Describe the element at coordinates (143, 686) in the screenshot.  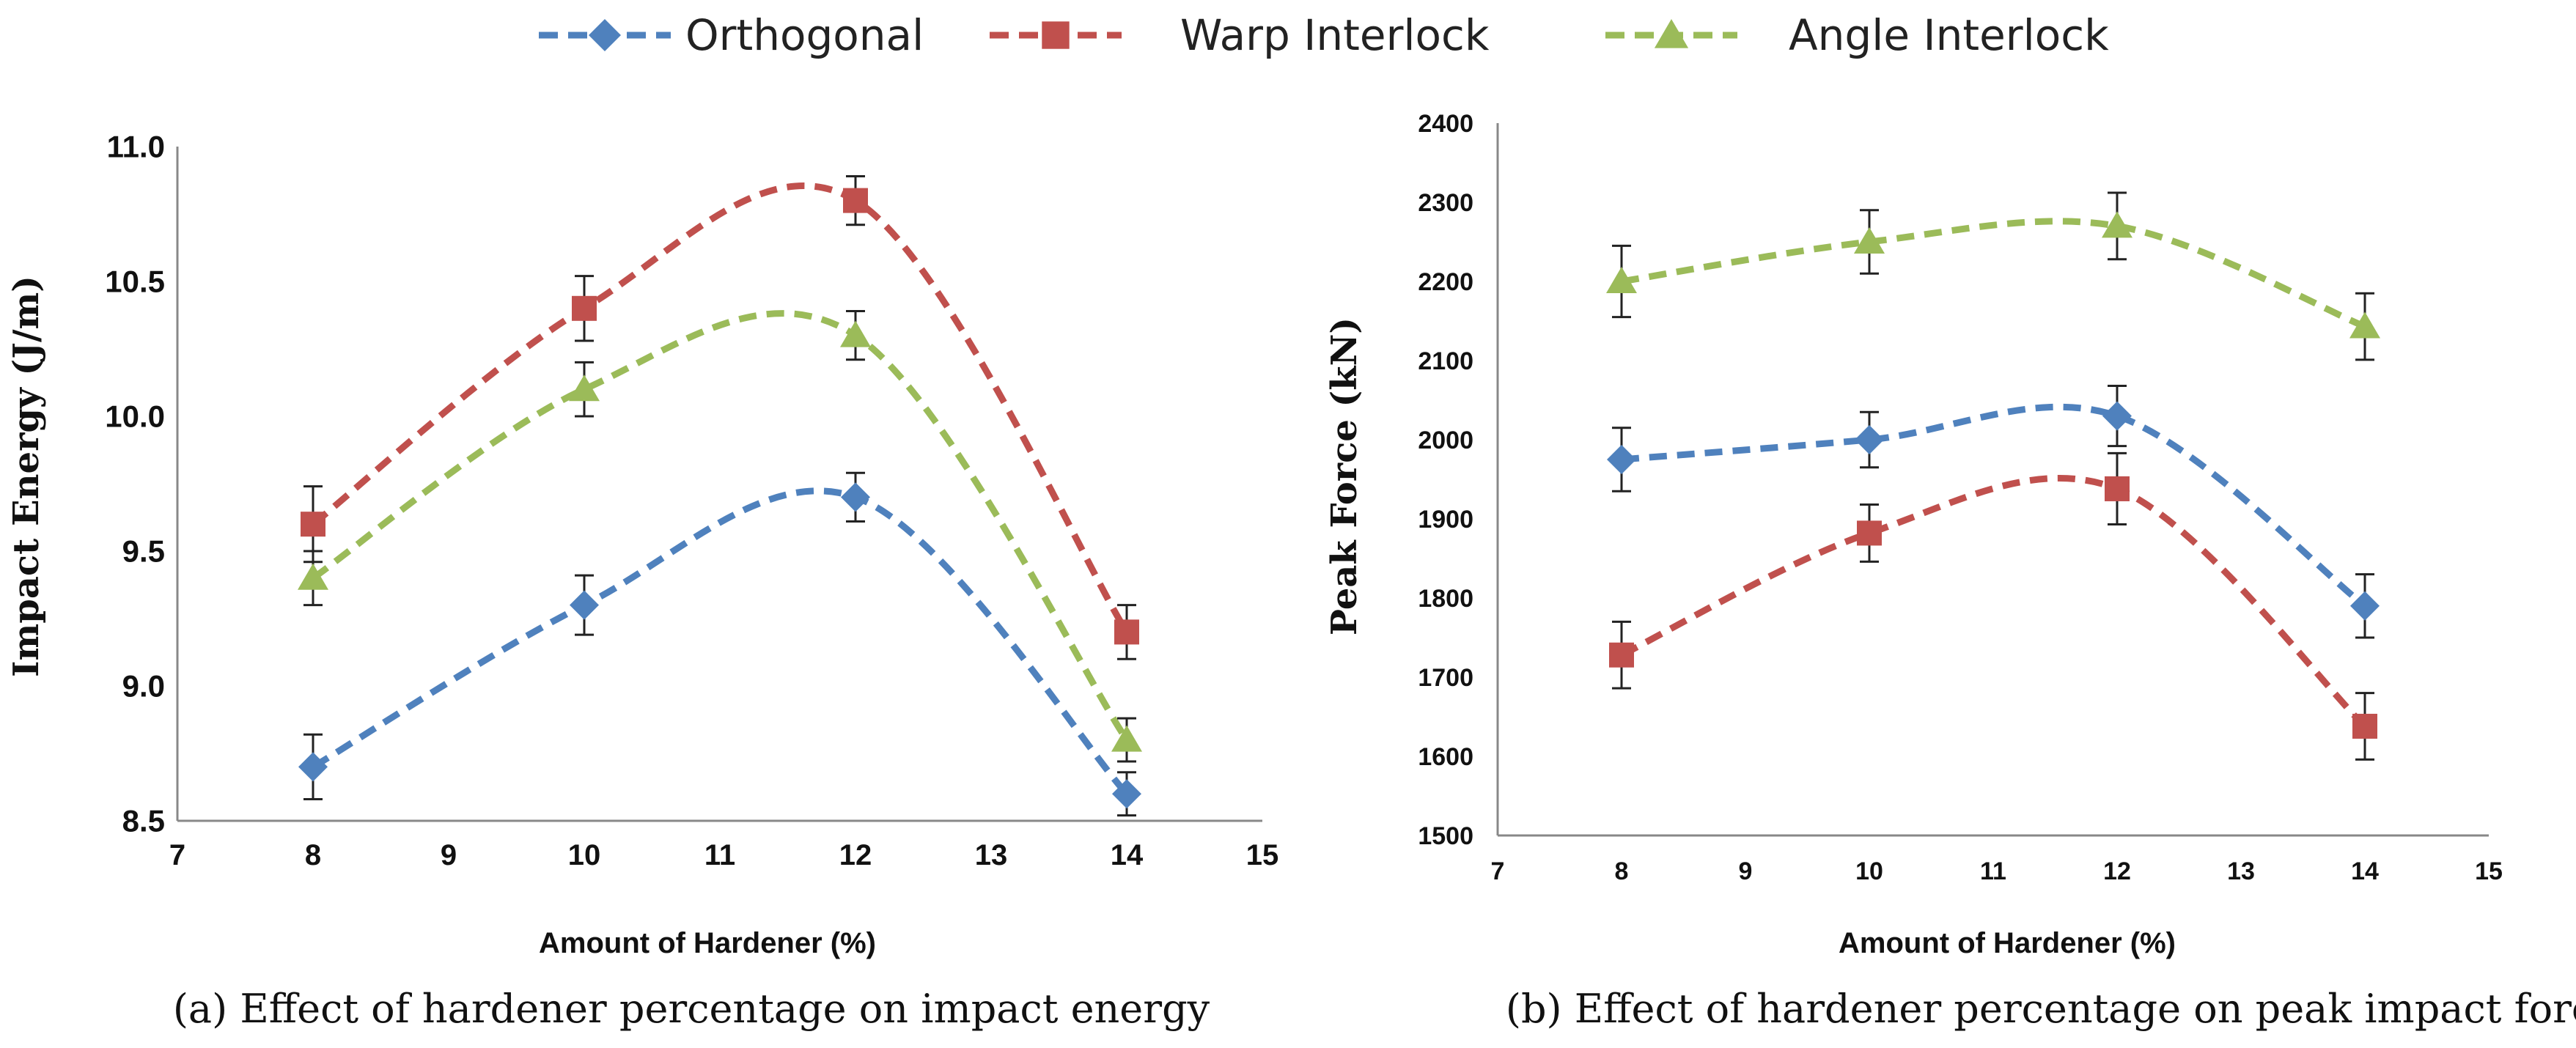
I see `y-tick-label: 9.0` at that location.